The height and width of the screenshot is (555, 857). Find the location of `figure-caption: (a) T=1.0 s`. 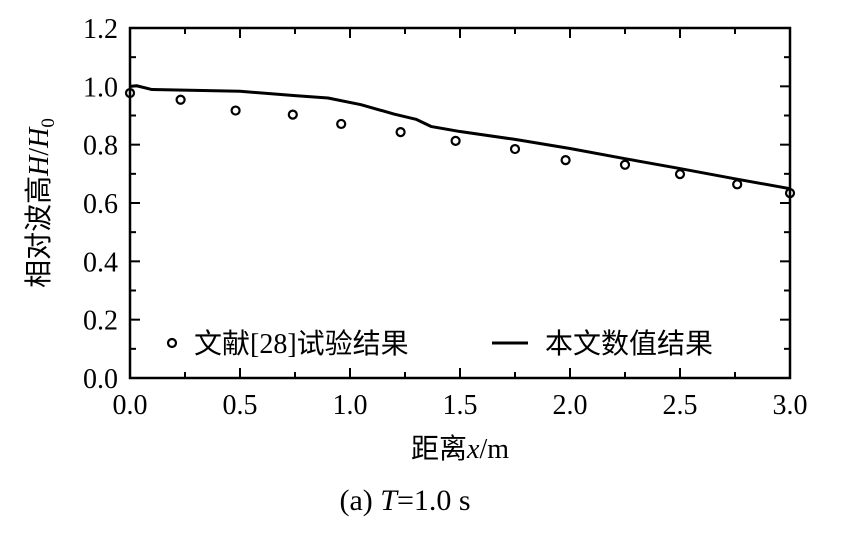

figure-caption: (a) T=1.0 s is located at coordinates (404, 500).